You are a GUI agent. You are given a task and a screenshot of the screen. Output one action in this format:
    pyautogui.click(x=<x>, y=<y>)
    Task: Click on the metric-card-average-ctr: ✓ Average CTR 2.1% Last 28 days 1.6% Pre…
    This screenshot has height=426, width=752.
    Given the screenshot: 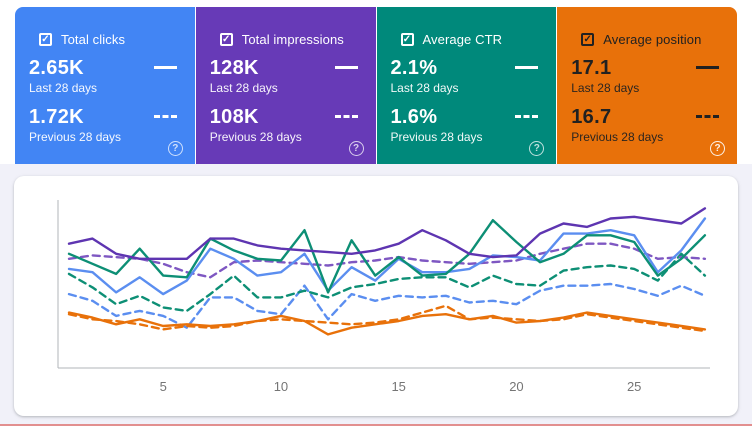 What is the action you would take?
    pyautogui.click(x=466, y=85)
    